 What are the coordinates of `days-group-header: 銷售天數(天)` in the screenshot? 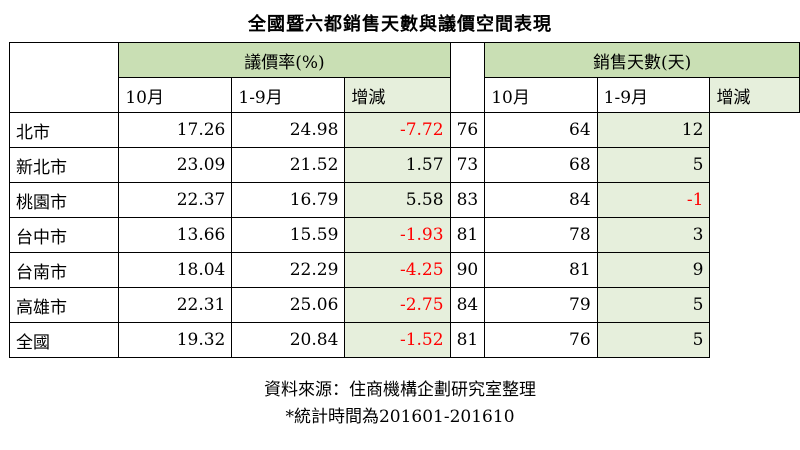 It's located at (642, 60).